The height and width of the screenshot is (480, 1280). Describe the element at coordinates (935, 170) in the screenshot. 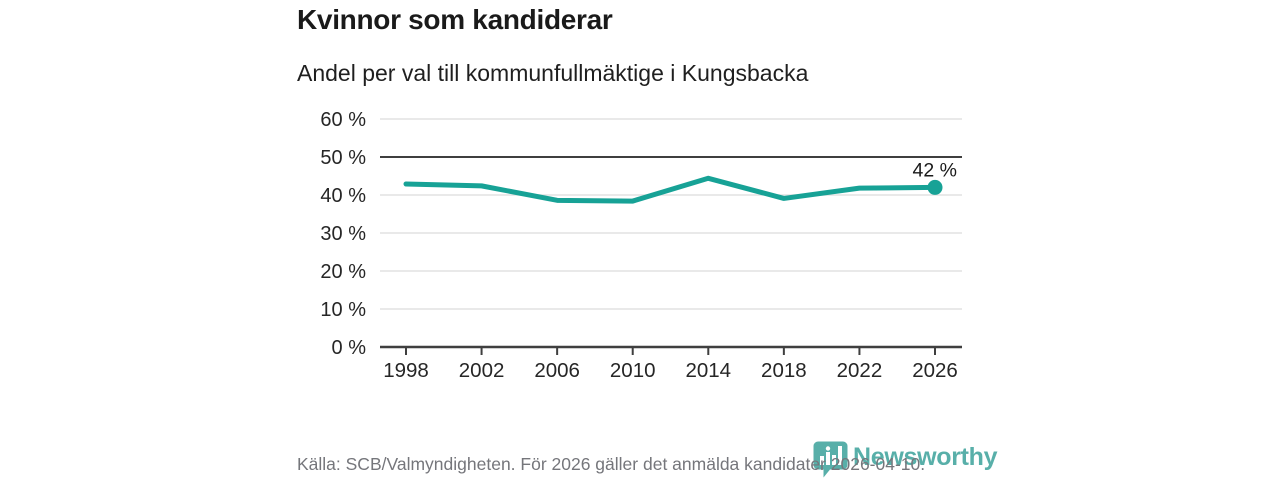

I see `end-value-label: 42 %` at that location.